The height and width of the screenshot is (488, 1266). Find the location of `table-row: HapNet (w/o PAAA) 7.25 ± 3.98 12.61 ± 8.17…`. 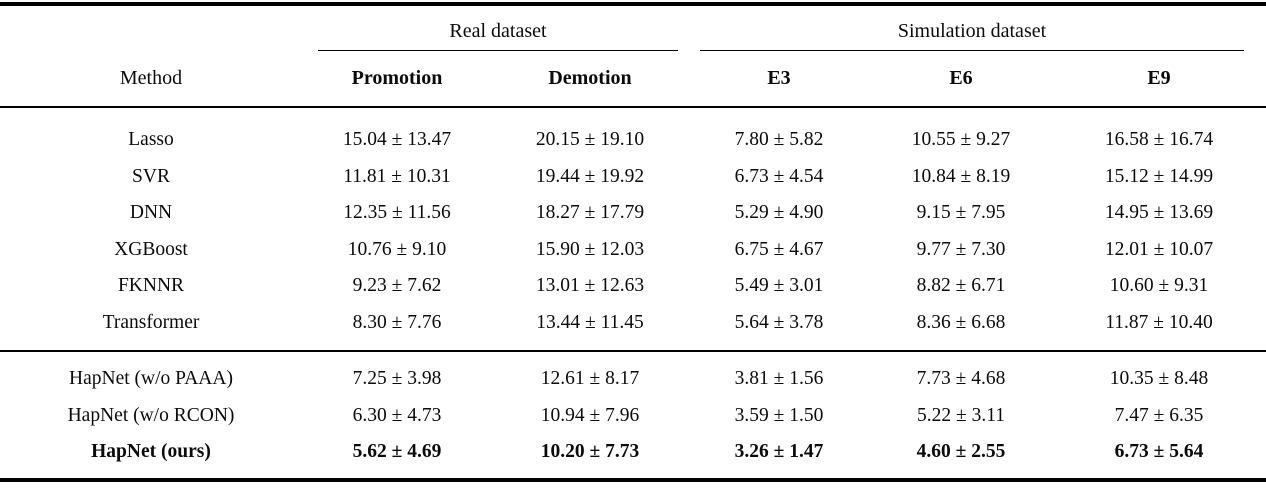

table-row: HapNet (w/o PAAA) 7.25 ± 3.98 12.61 ± 8.17… is located at coordinates (633, 374).